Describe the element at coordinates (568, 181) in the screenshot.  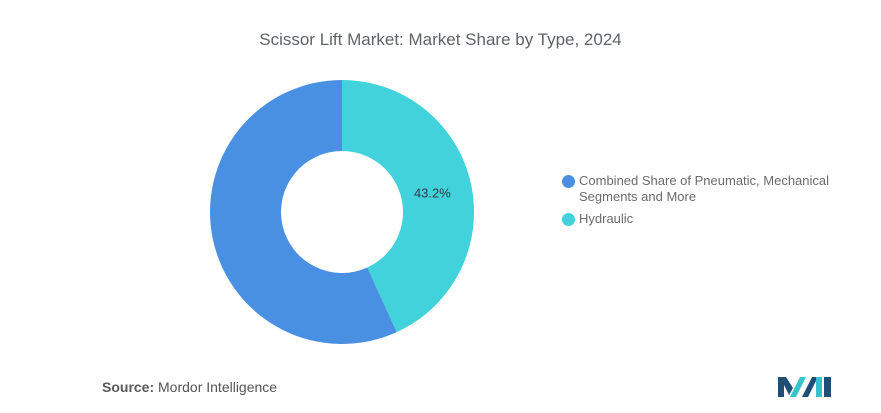
I see `legend-swatch-combined` at that location.